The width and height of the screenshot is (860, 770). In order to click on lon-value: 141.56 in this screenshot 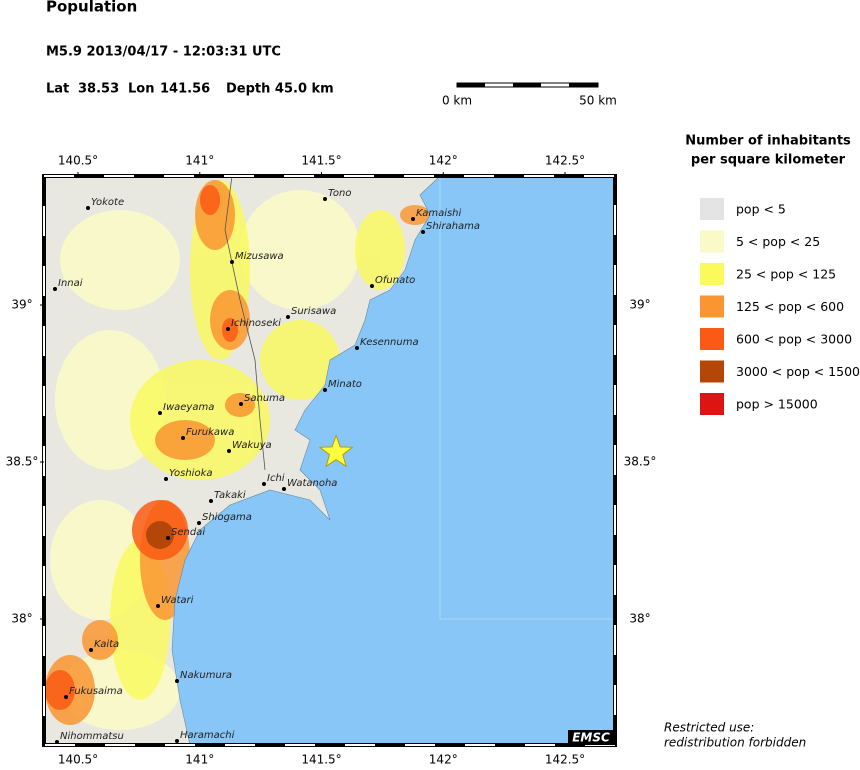, I will do `click(185, 89)`.